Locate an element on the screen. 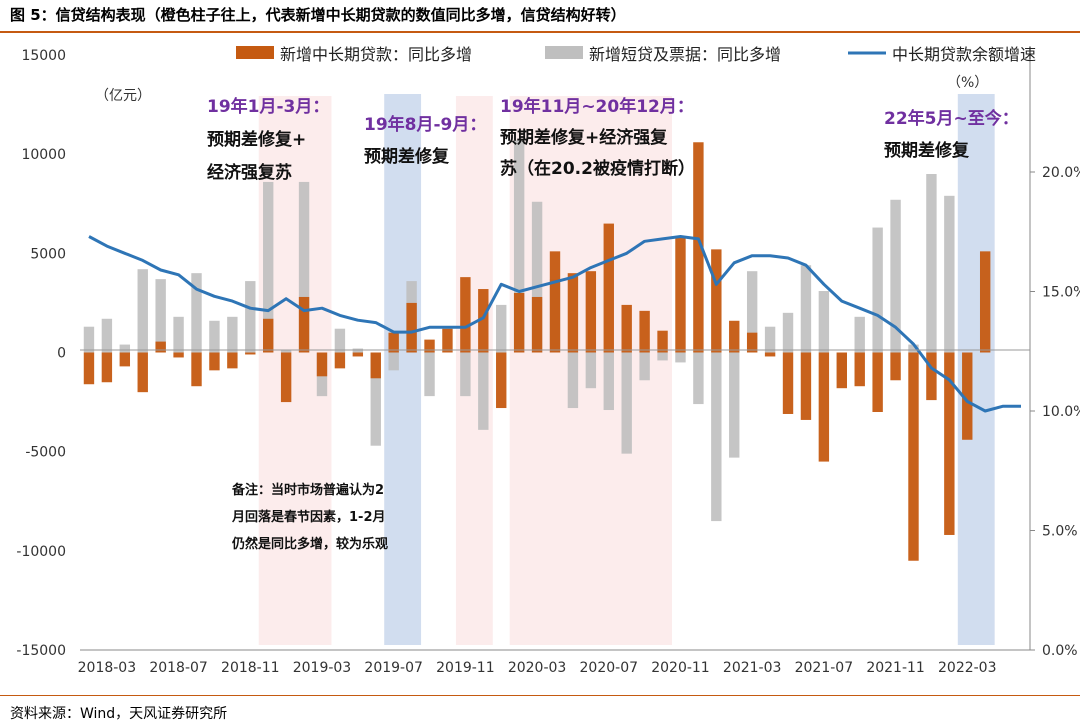 The height and width of the screenshot is (723, 1080). x-axis-tick-label: 2019-11 is located at coordinates (465, 668).